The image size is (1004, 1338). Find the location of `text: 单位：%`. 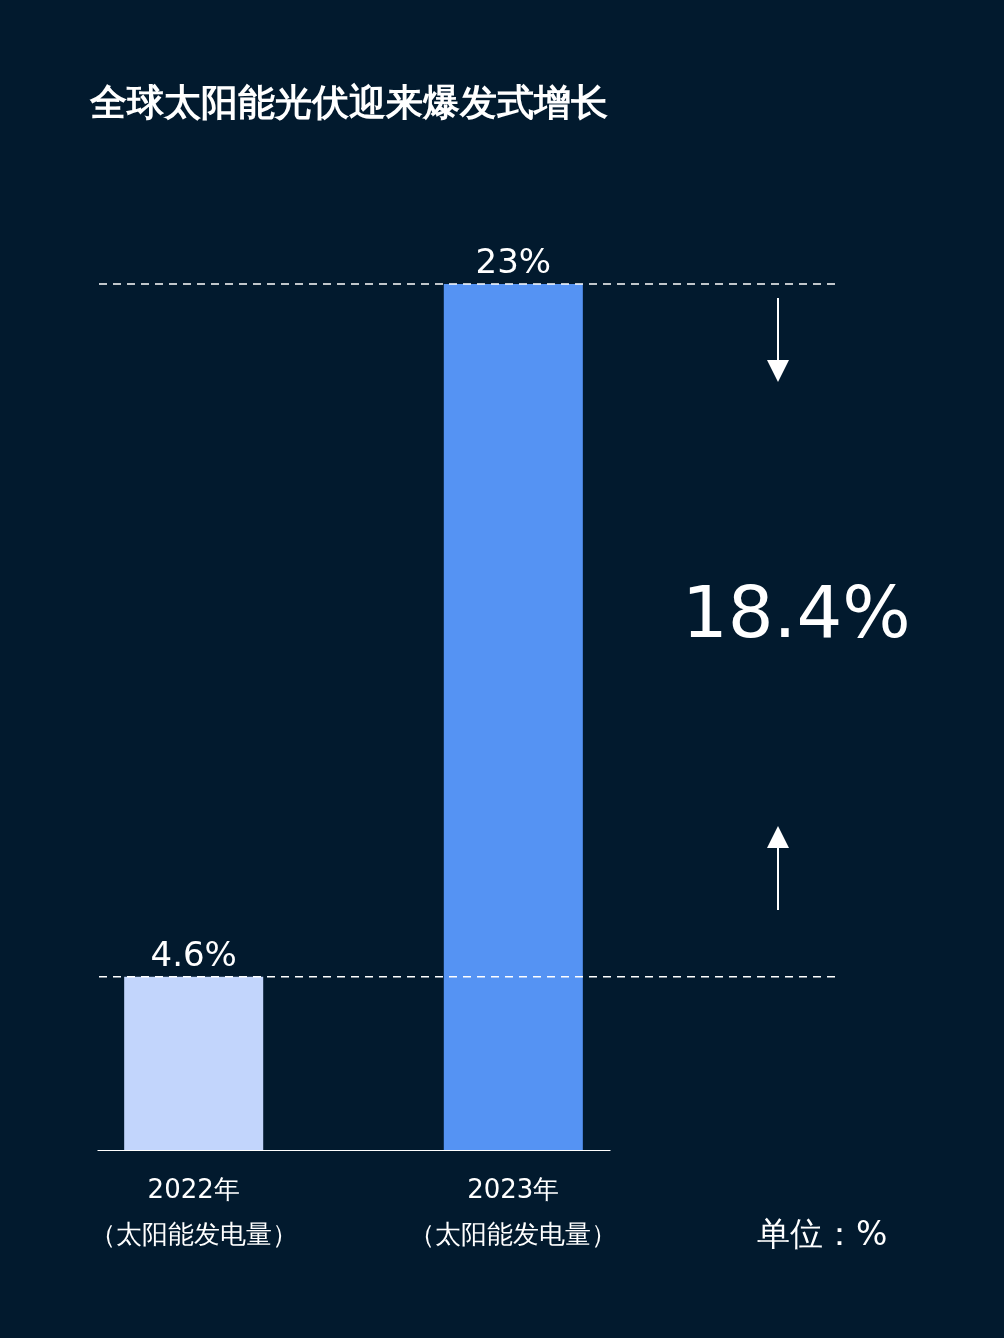

text: 单位：% is located at coordinates (822, 1234).